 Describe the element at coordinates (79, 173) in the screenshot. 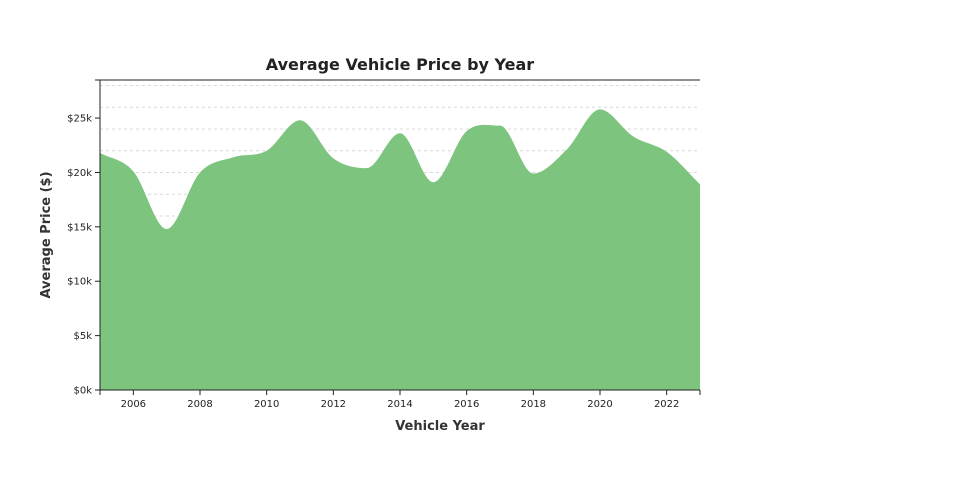

I see `y-tick-label: $20k` at that location.